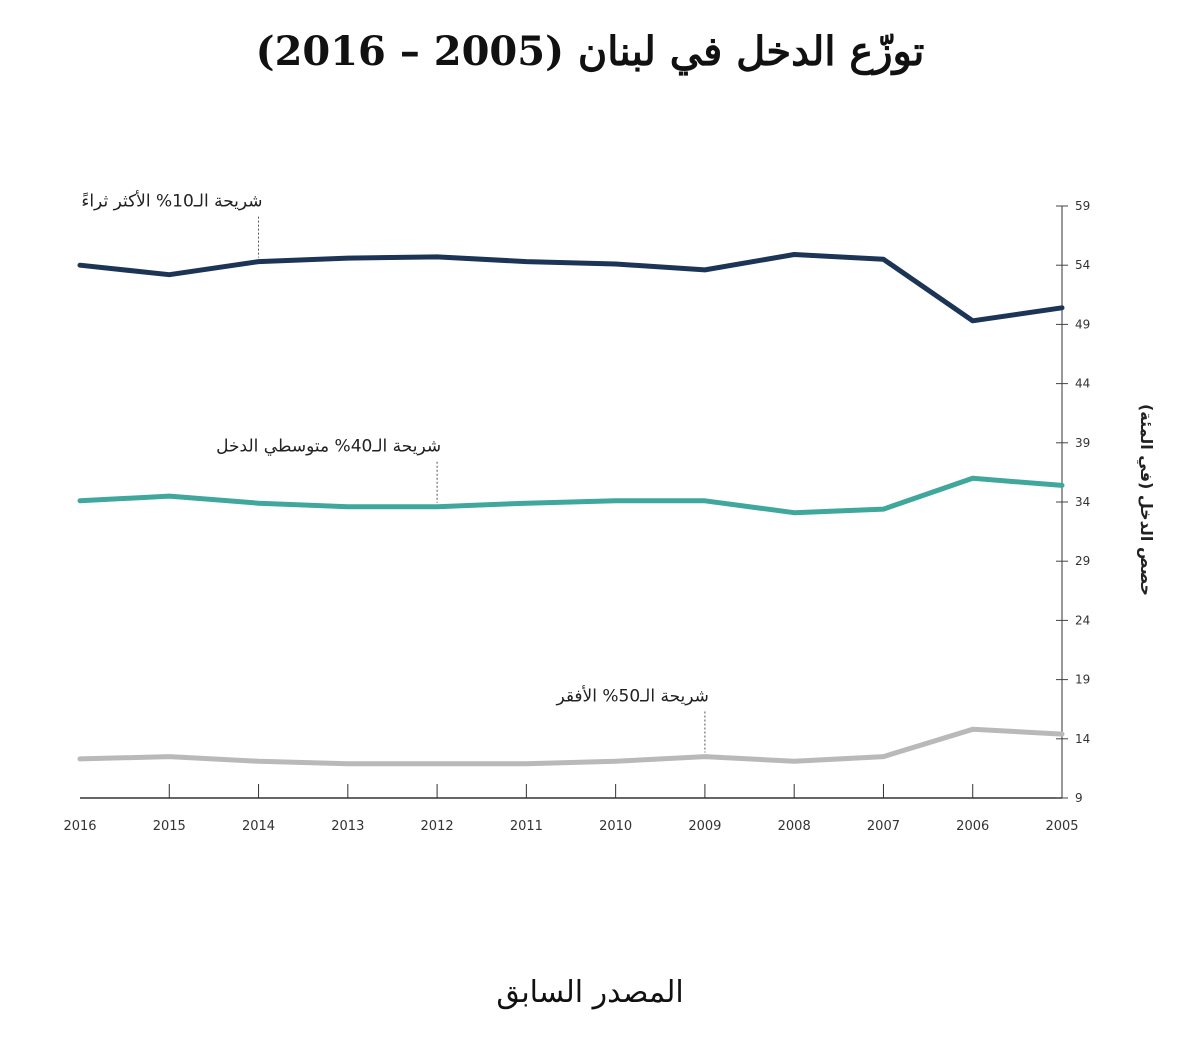 This screenshot has width=1200, height=1062. I want to click on series-label: شريحة الـ40% متوسطي الدخل, so click(328, 447).